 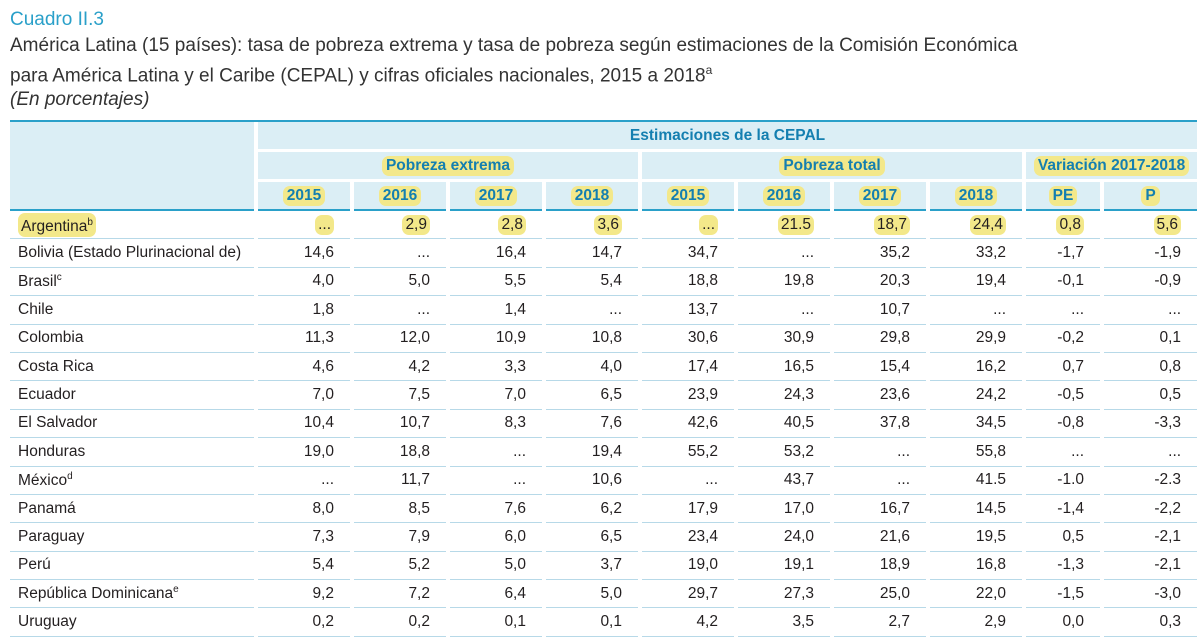 I want to click on value-cell: 20,3, so click(x=879, y=281).